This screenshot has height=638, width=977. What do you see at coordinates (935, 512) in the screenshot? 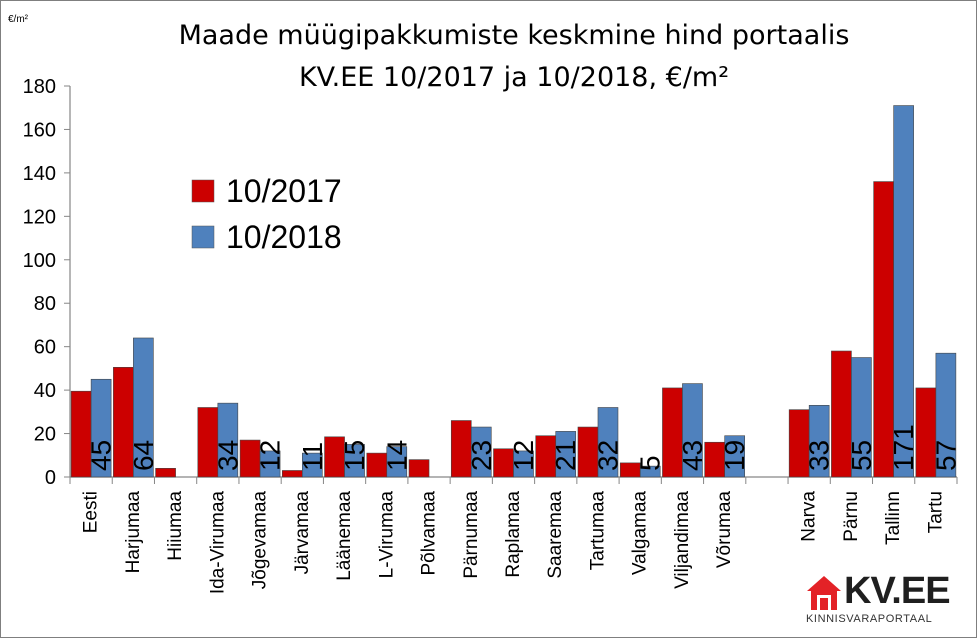
I see `x-tick-label-tartu: Tartu` at bounding box center [935, 512].